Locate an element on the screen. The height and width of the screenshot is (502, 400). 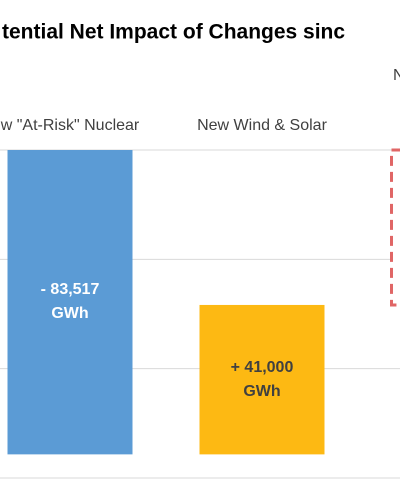
value-label: + 41,000 GWh is located at coordinates (262, 379).